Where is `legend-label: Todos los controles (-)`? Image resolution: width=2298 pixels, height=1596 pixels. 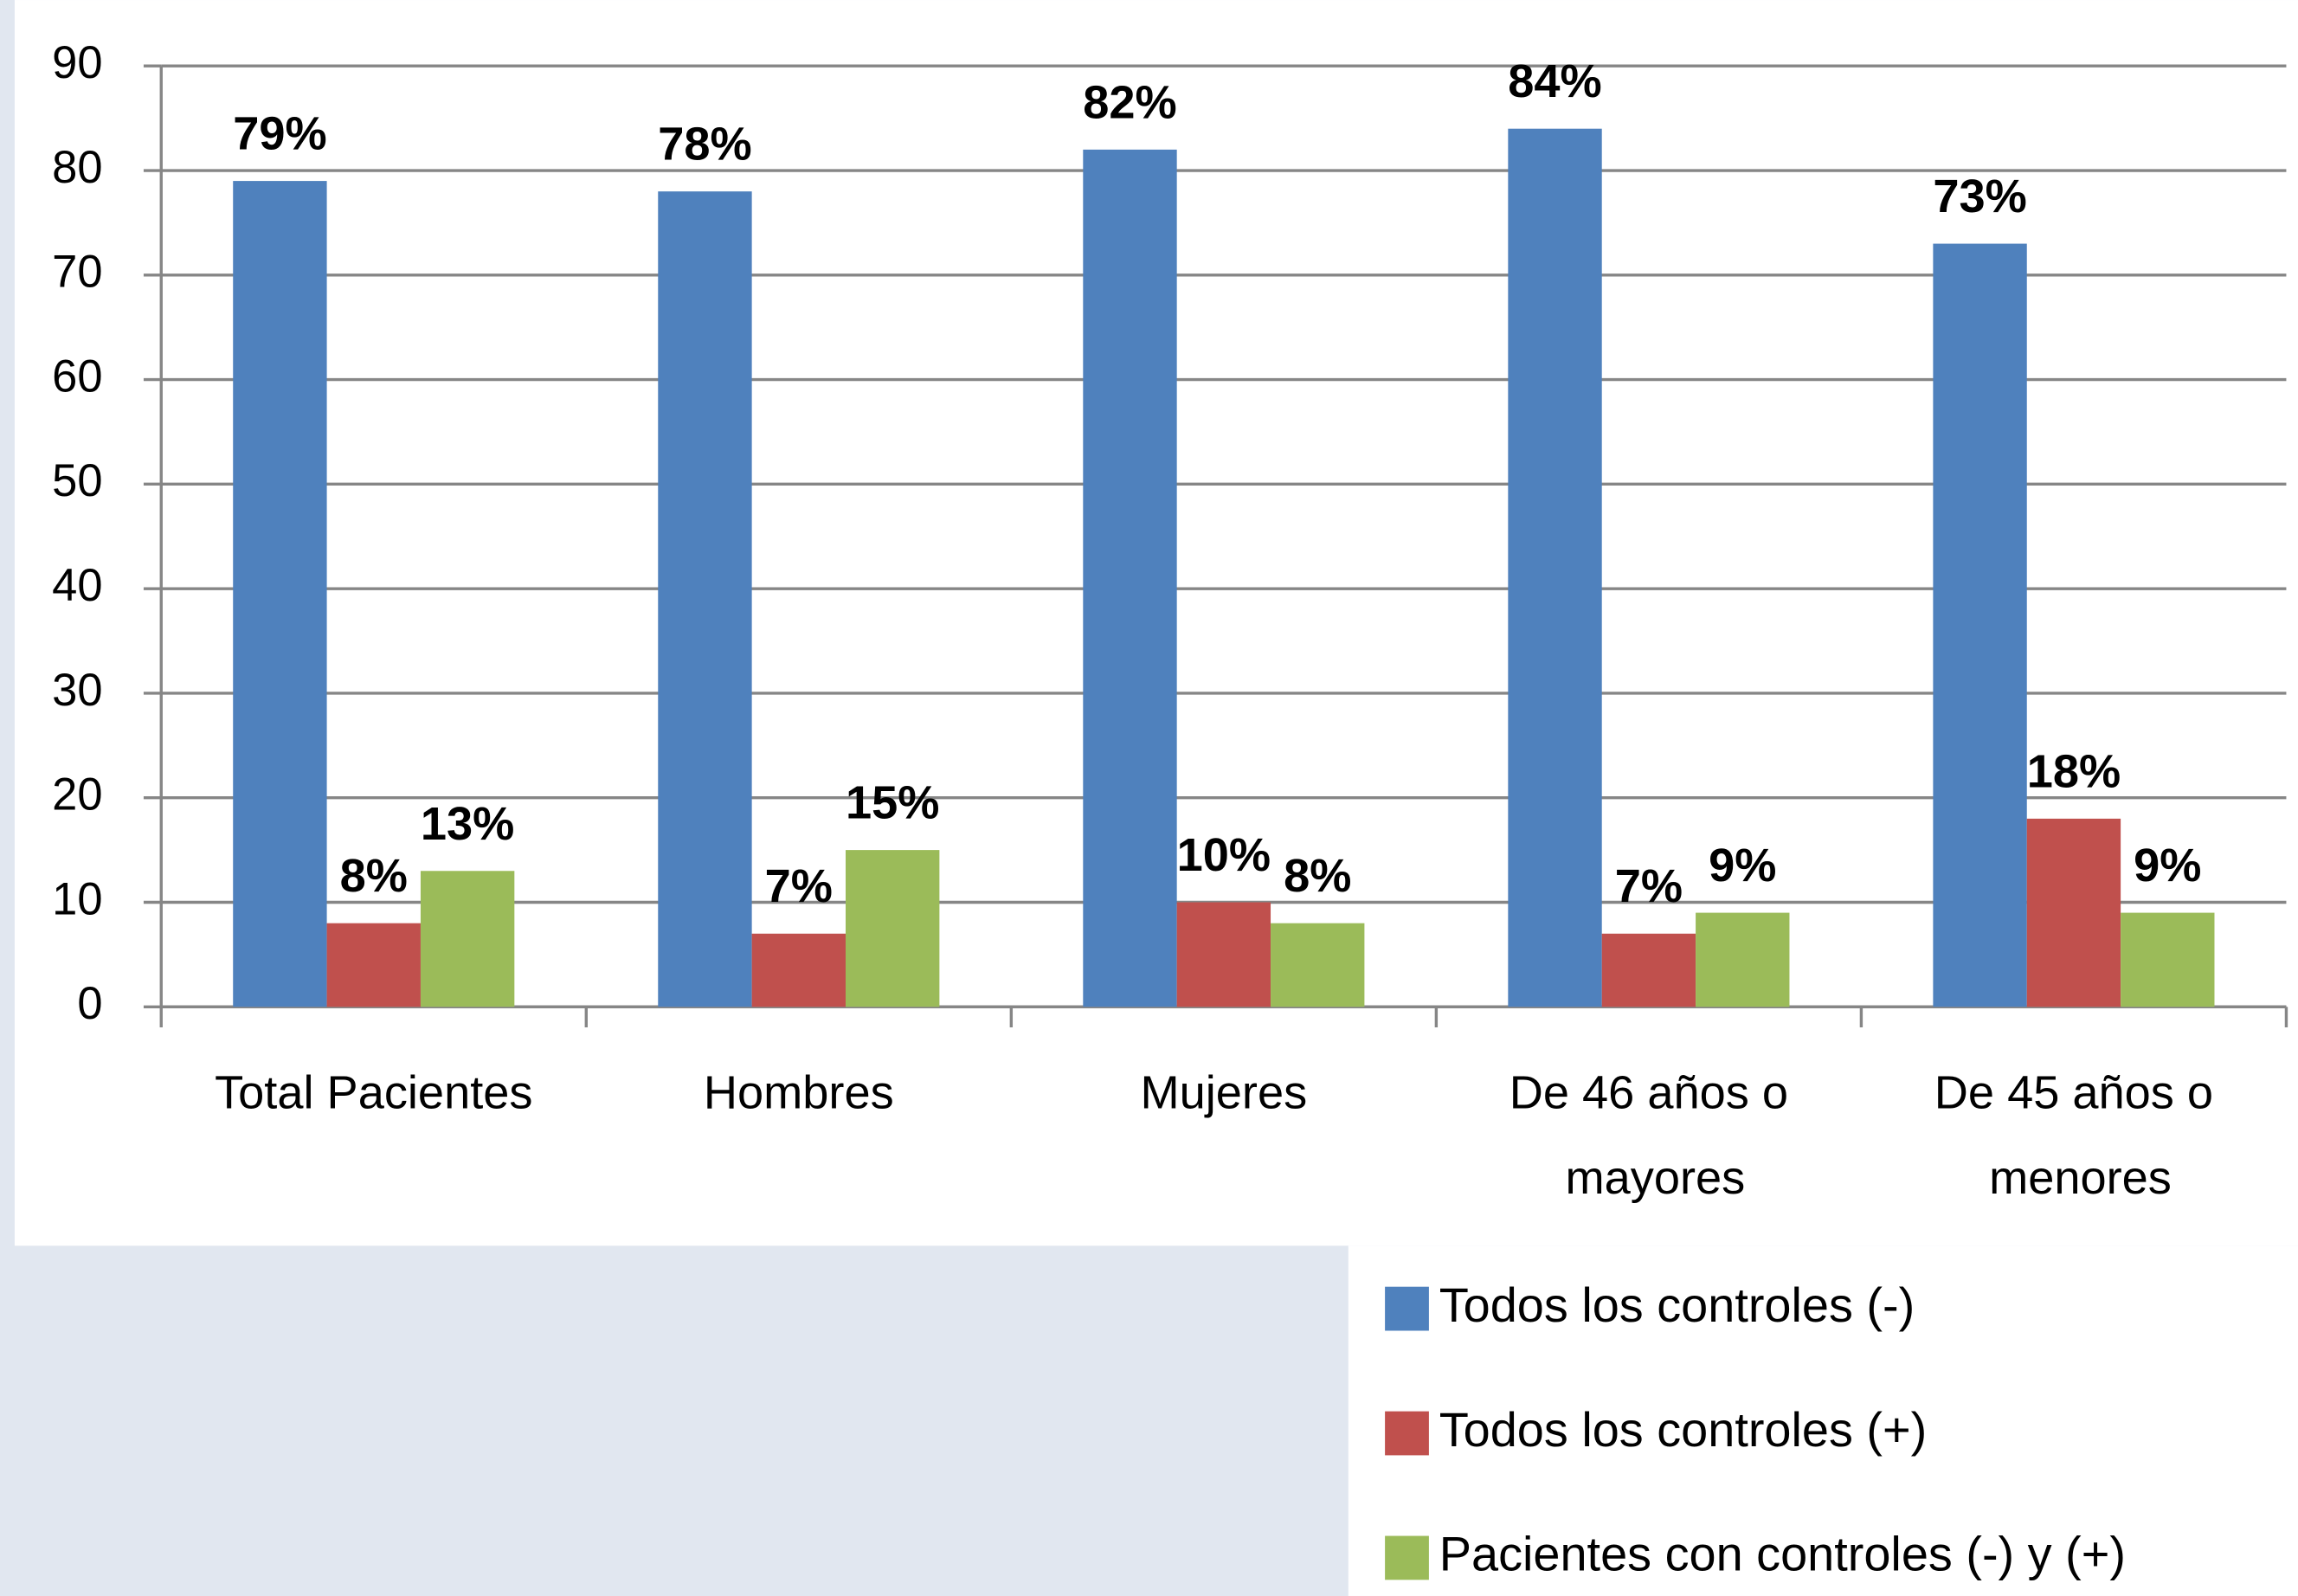
legend-label: Todos los controles (-) is located at coordinates (1677, 1304).